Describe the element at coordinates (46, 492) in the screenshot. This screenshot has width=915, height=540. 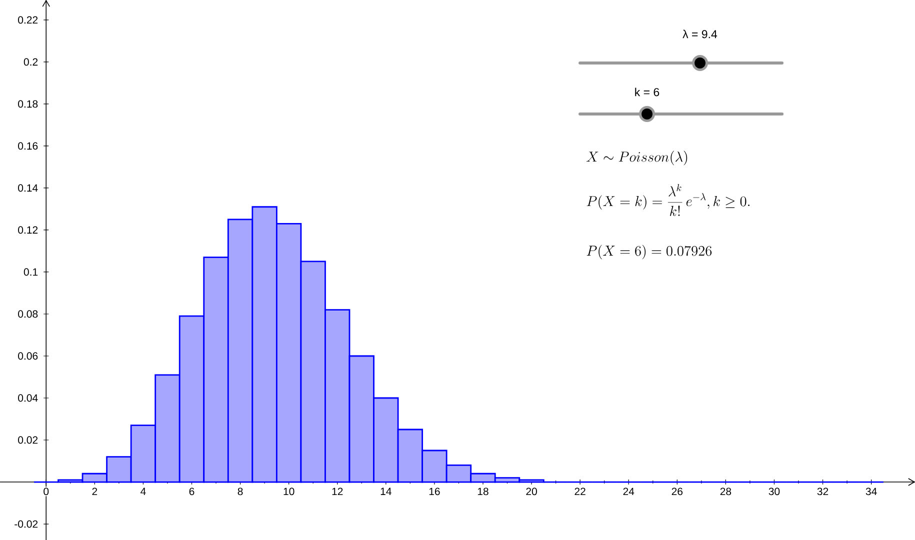
I see `x-tick-label: 0` at that location.